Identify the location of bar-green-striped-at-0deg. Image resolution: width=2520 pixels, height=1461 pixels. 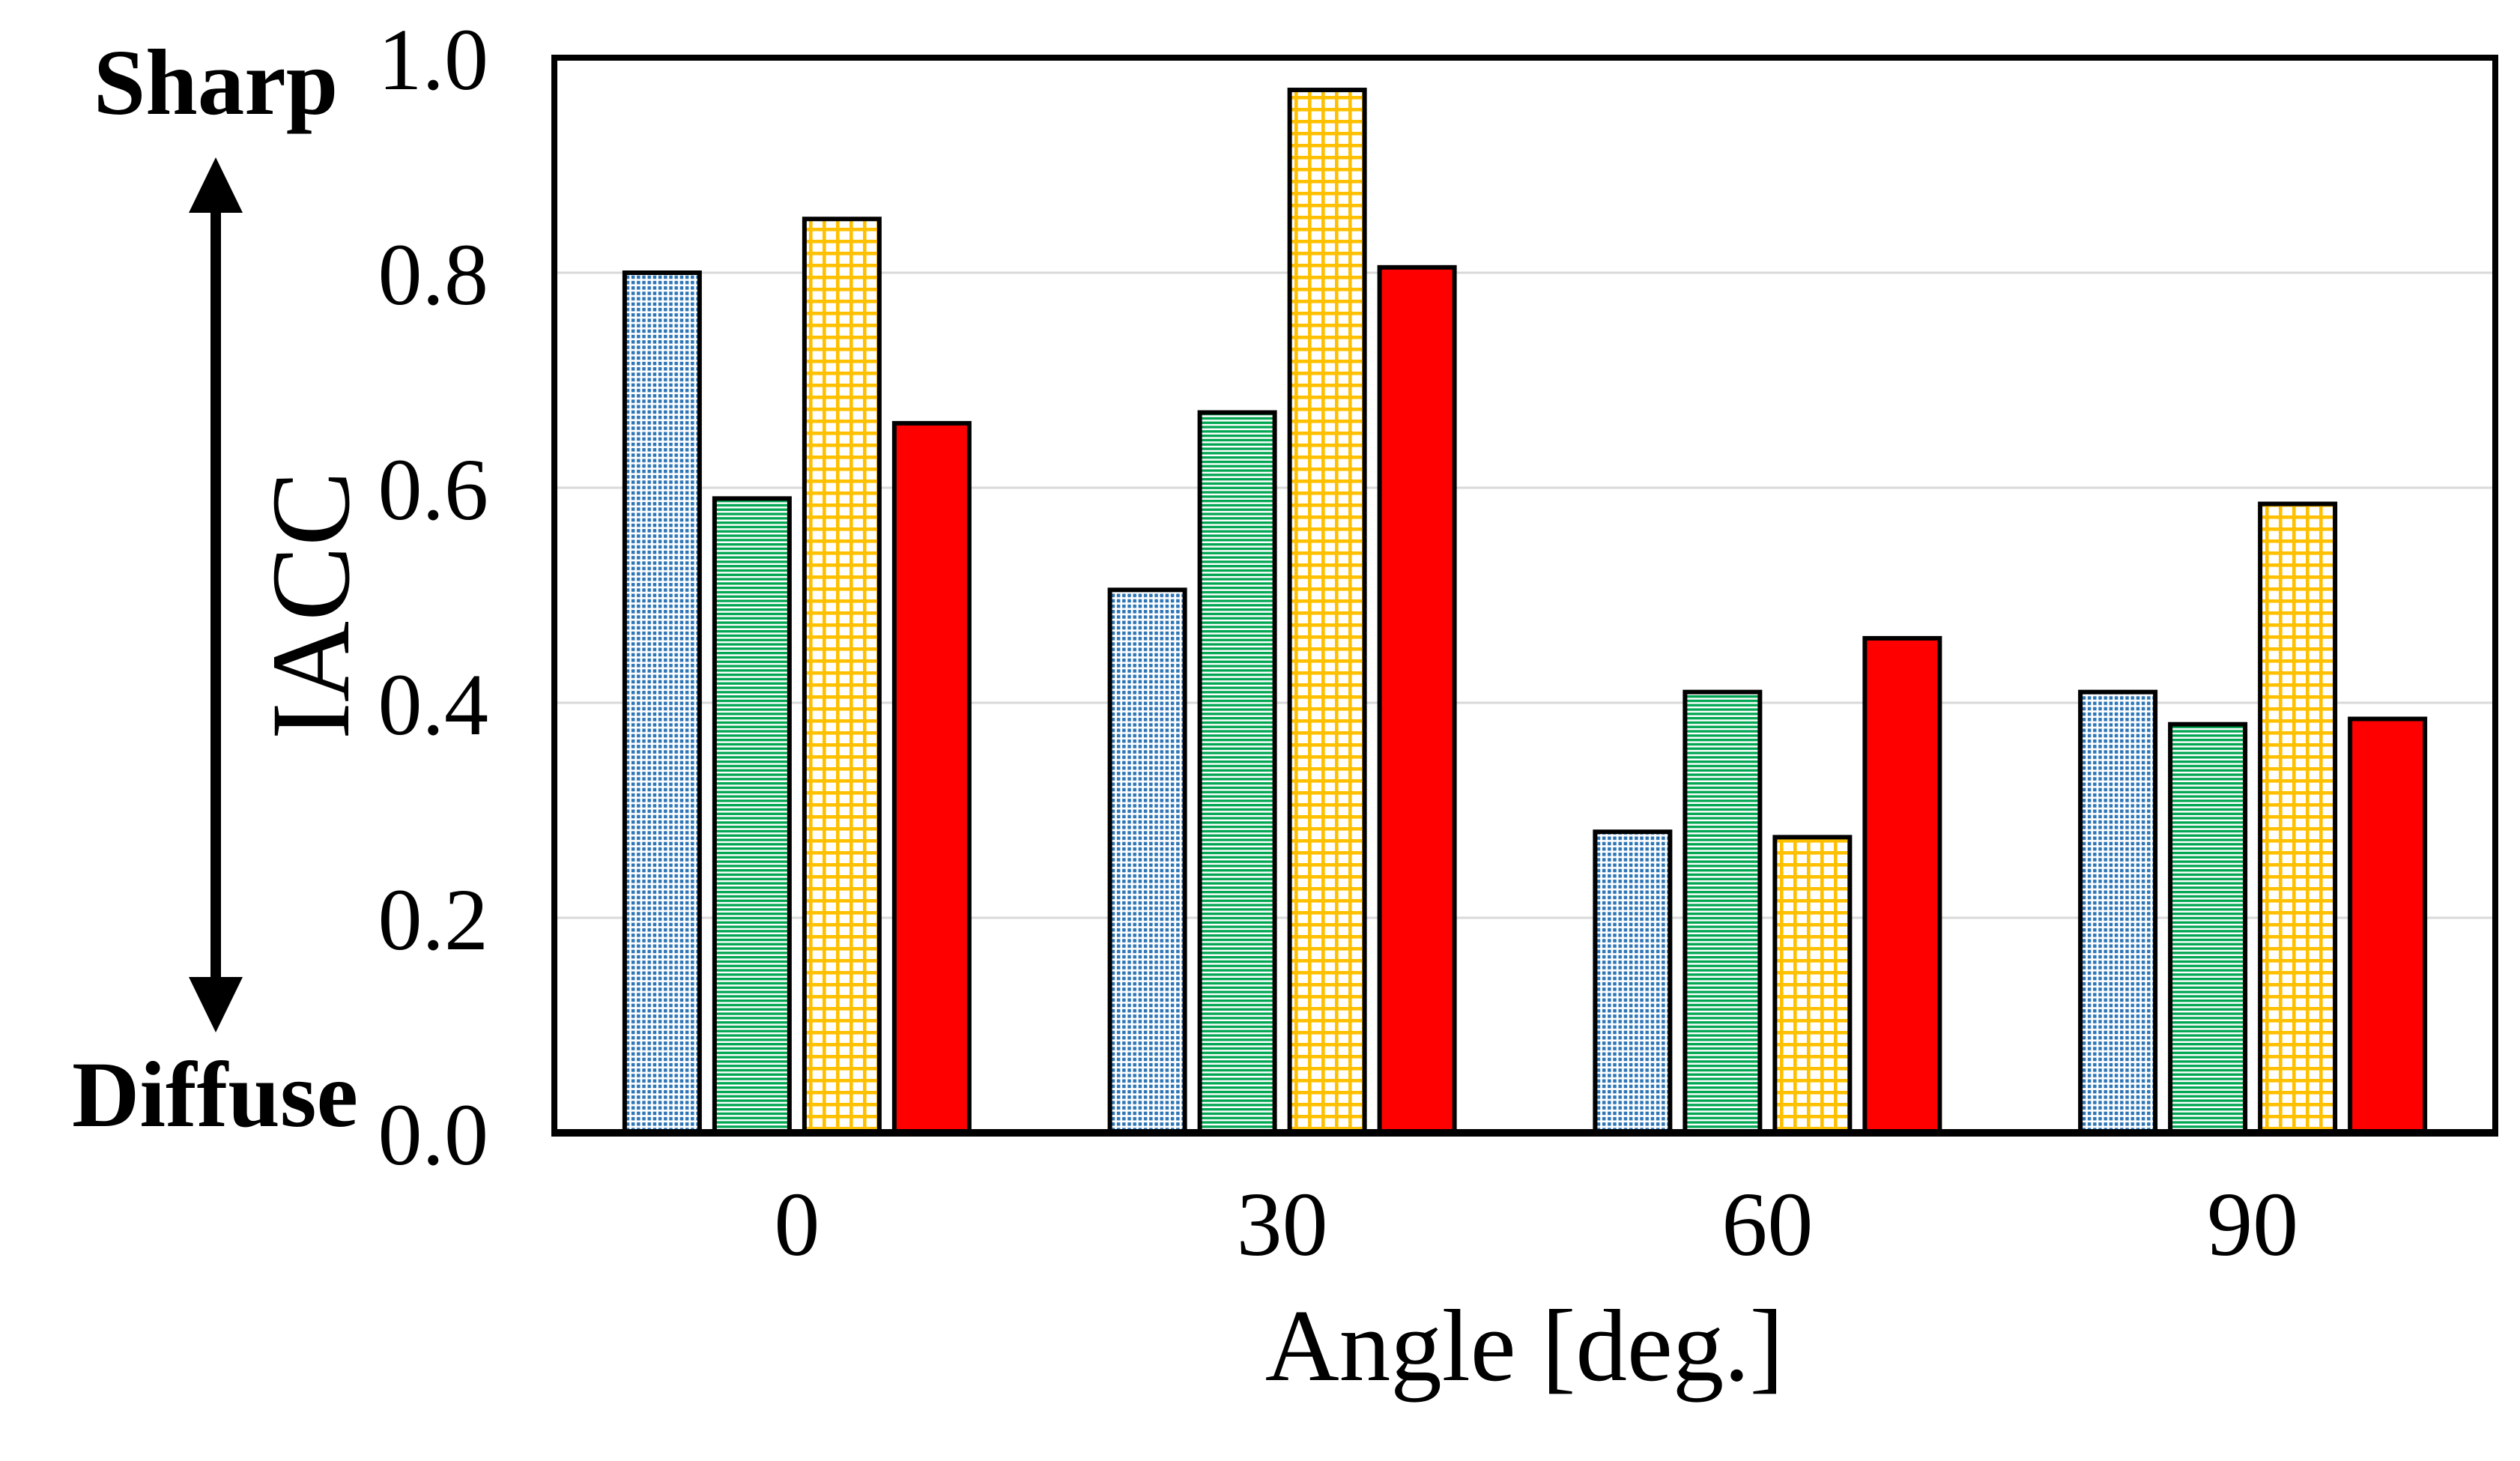
(752, 815).